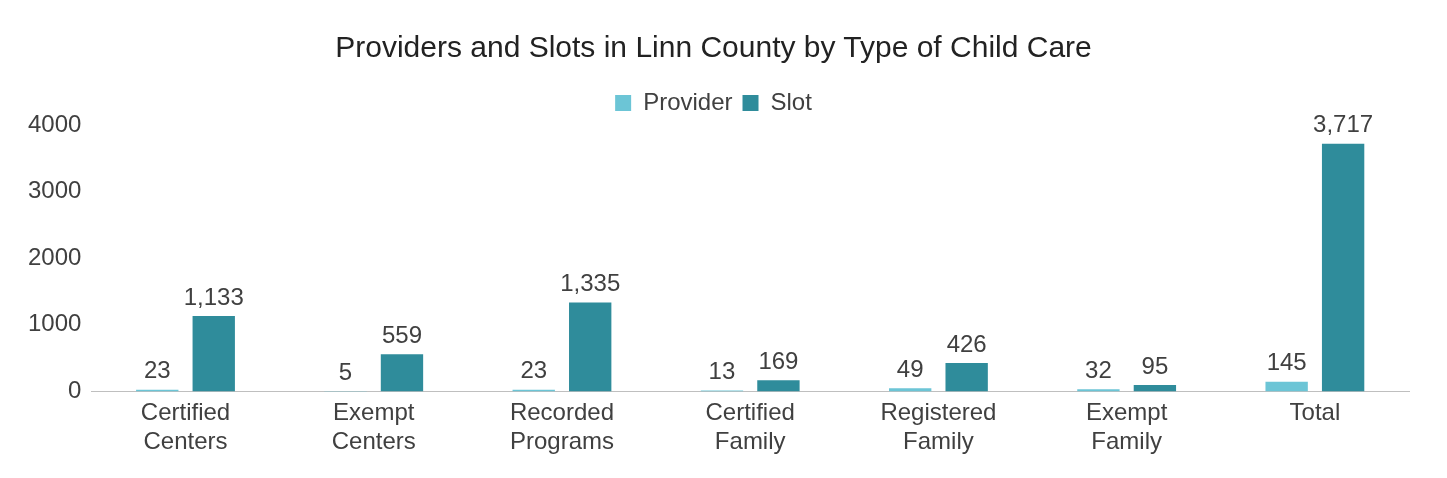 The height and width of the screenshot is (478, 1447). I want to click on data-label: 169, so click(778, 360).